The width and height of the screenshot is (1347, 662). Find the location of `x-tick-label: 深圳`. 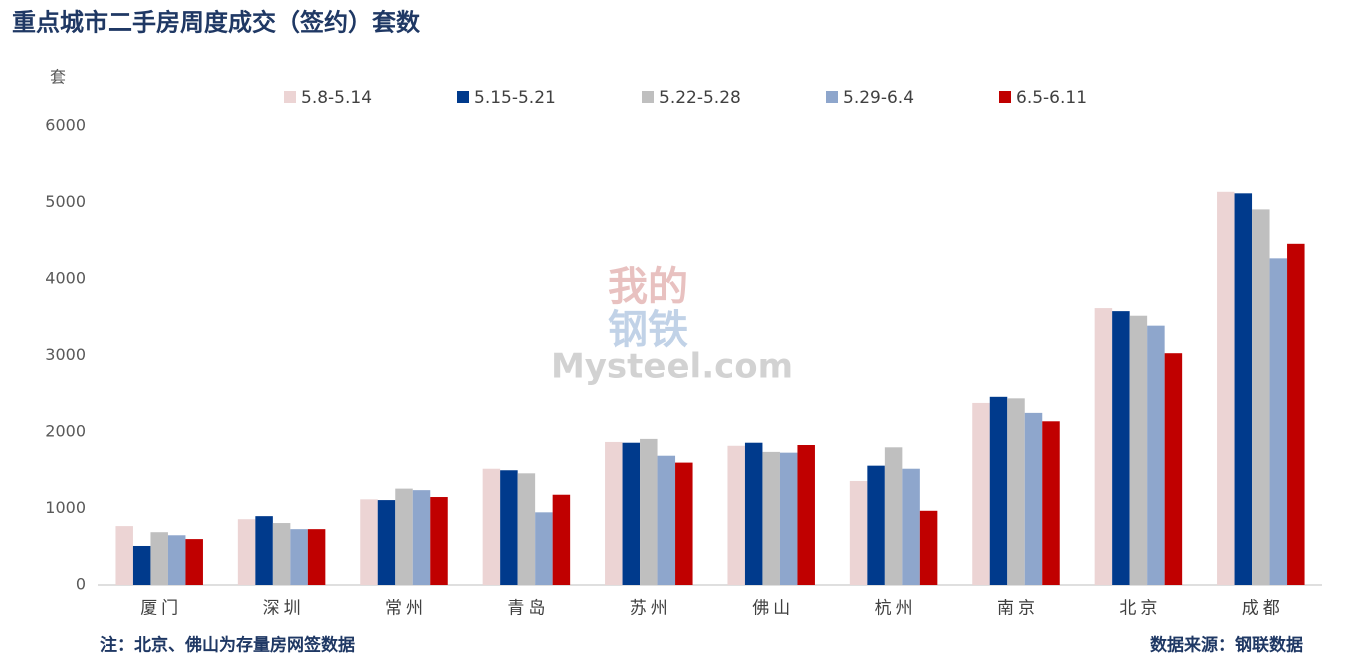

x-tick-label: 深圳 is located at coordinates (284, 609).